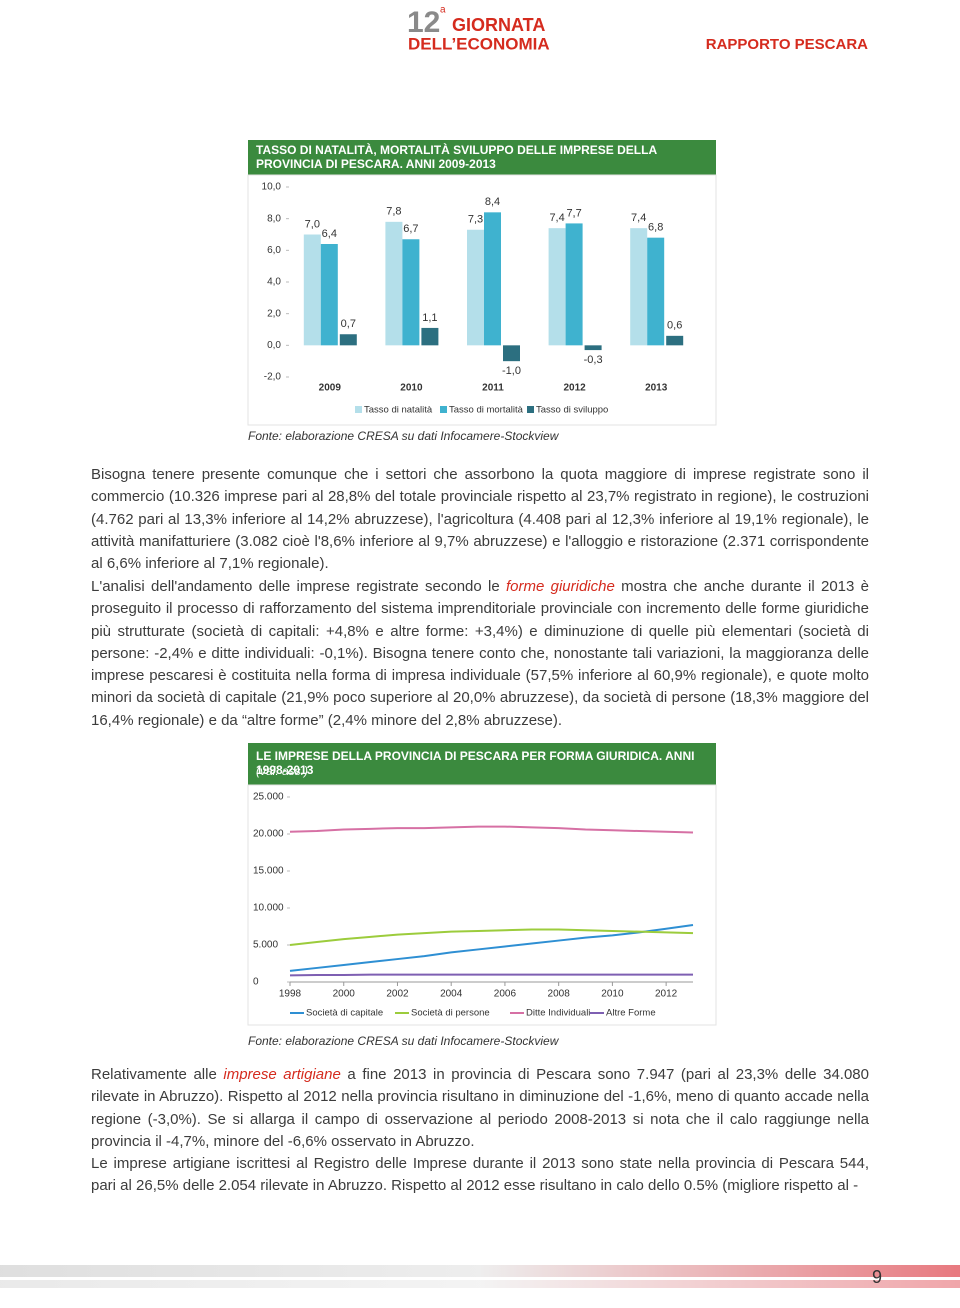  I want to click on value-label: -1,0, so click(511, 371).